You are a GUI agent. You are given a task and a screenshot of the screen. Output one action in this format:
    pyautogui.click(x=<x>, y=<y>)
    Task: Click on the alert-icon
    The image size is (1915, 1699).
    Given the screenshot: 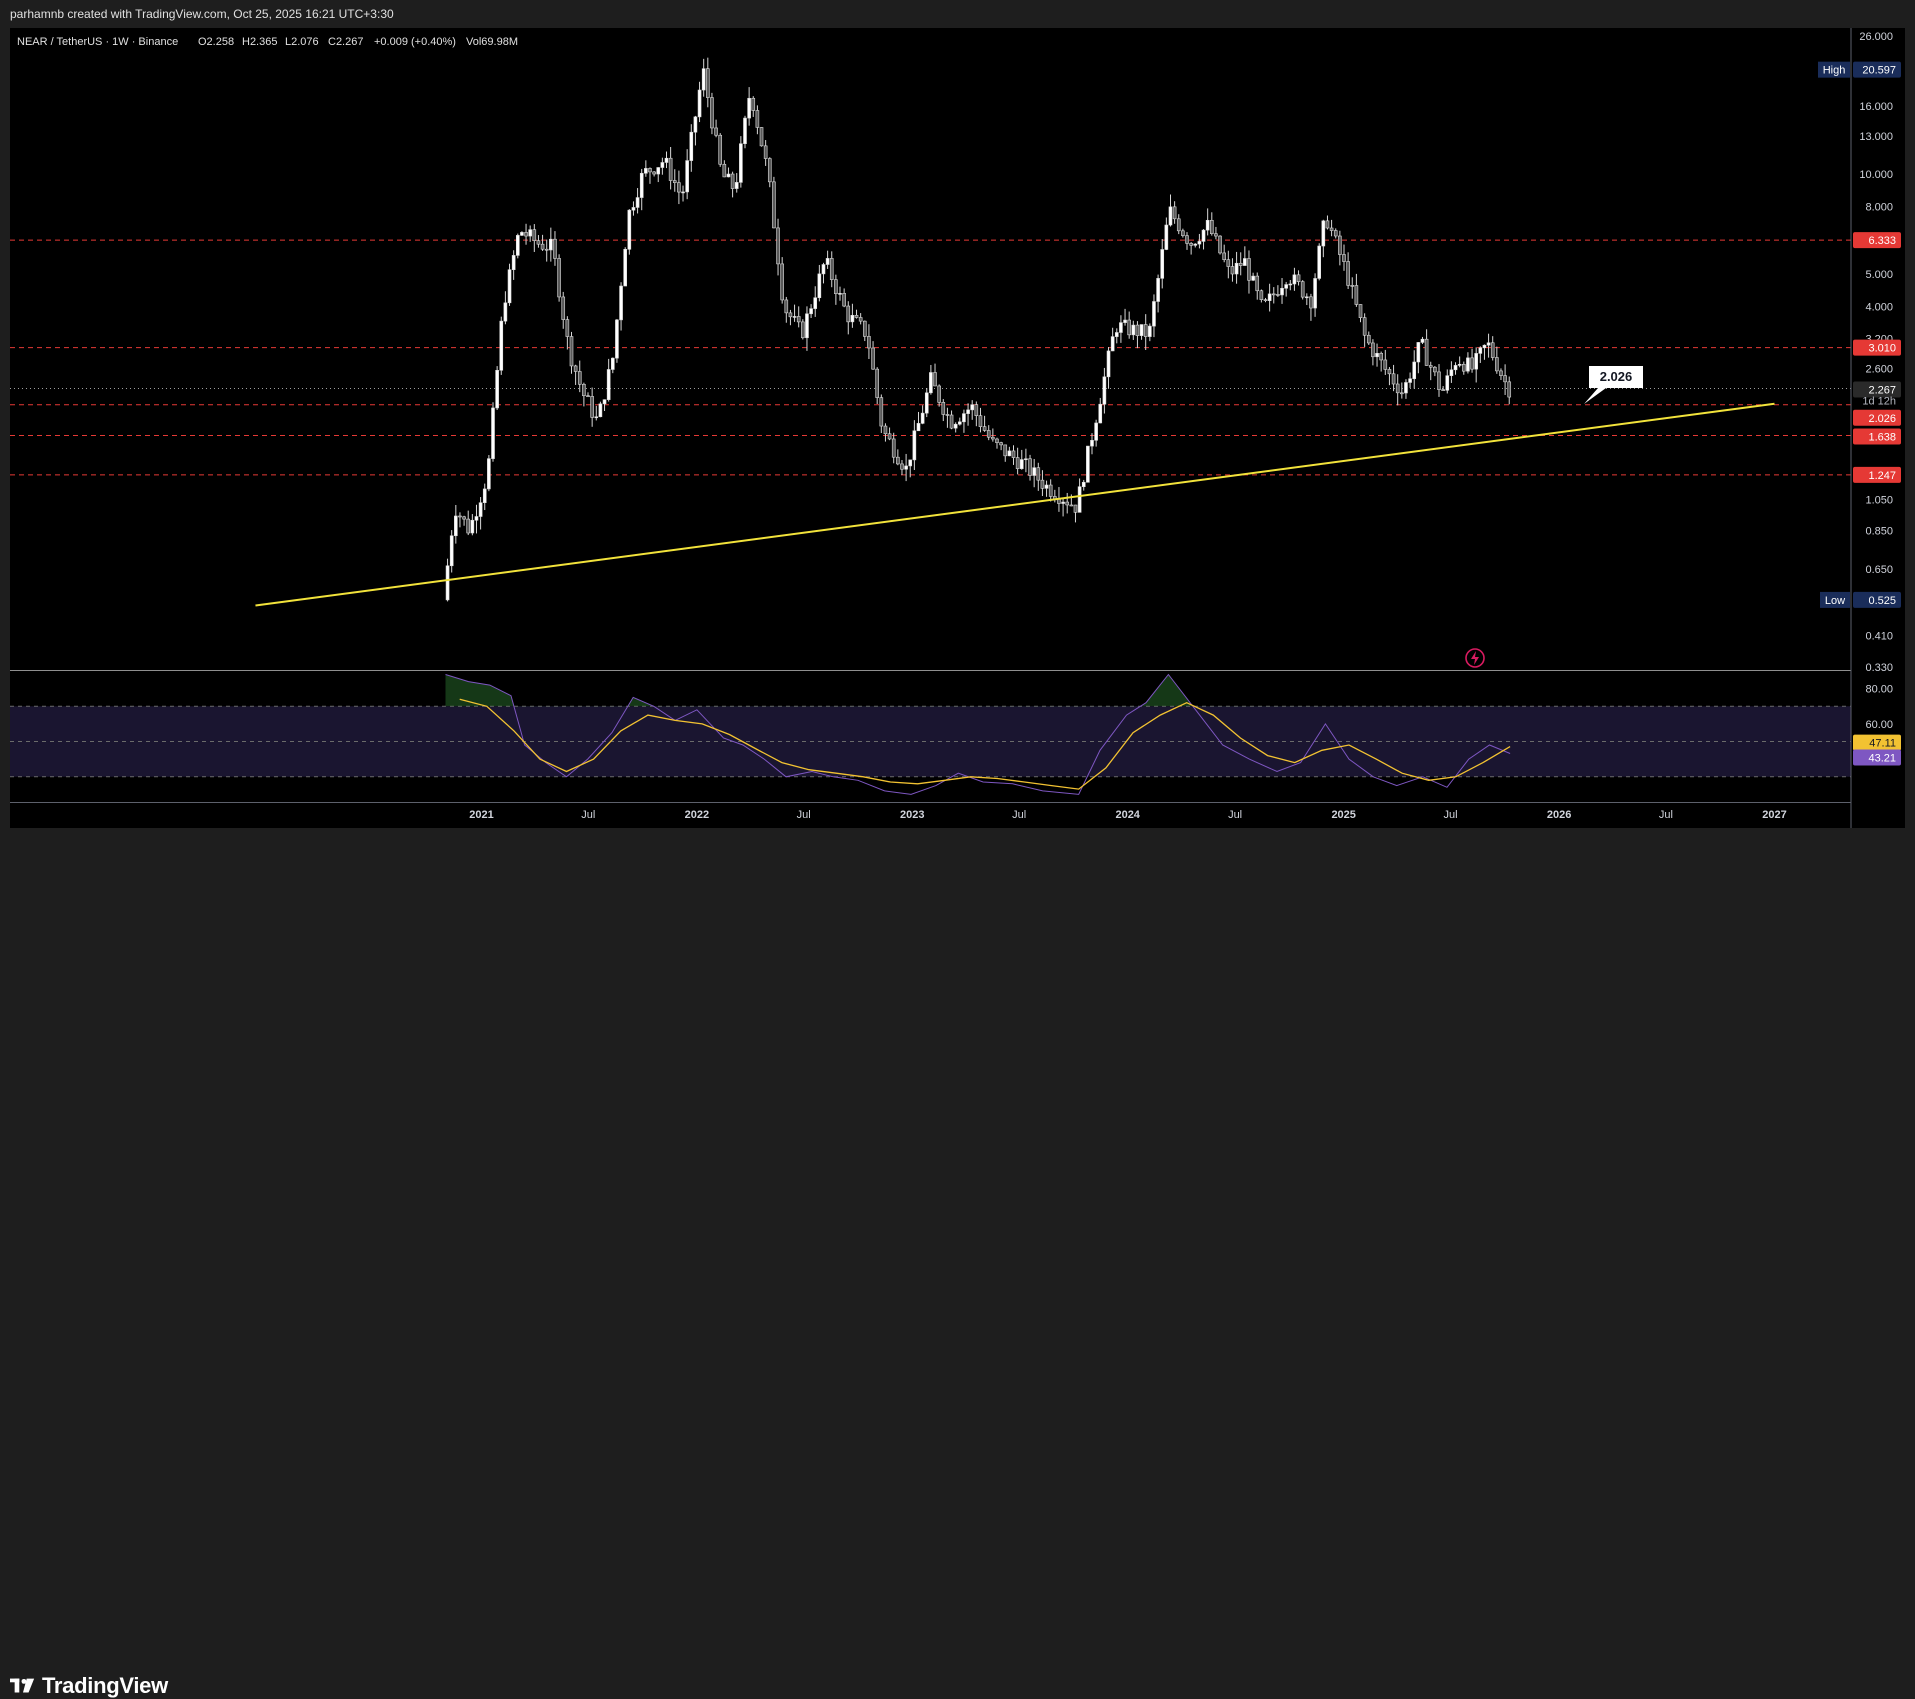 What is the action you would take?
    pyautogui.click(x=1475, y=658)
    